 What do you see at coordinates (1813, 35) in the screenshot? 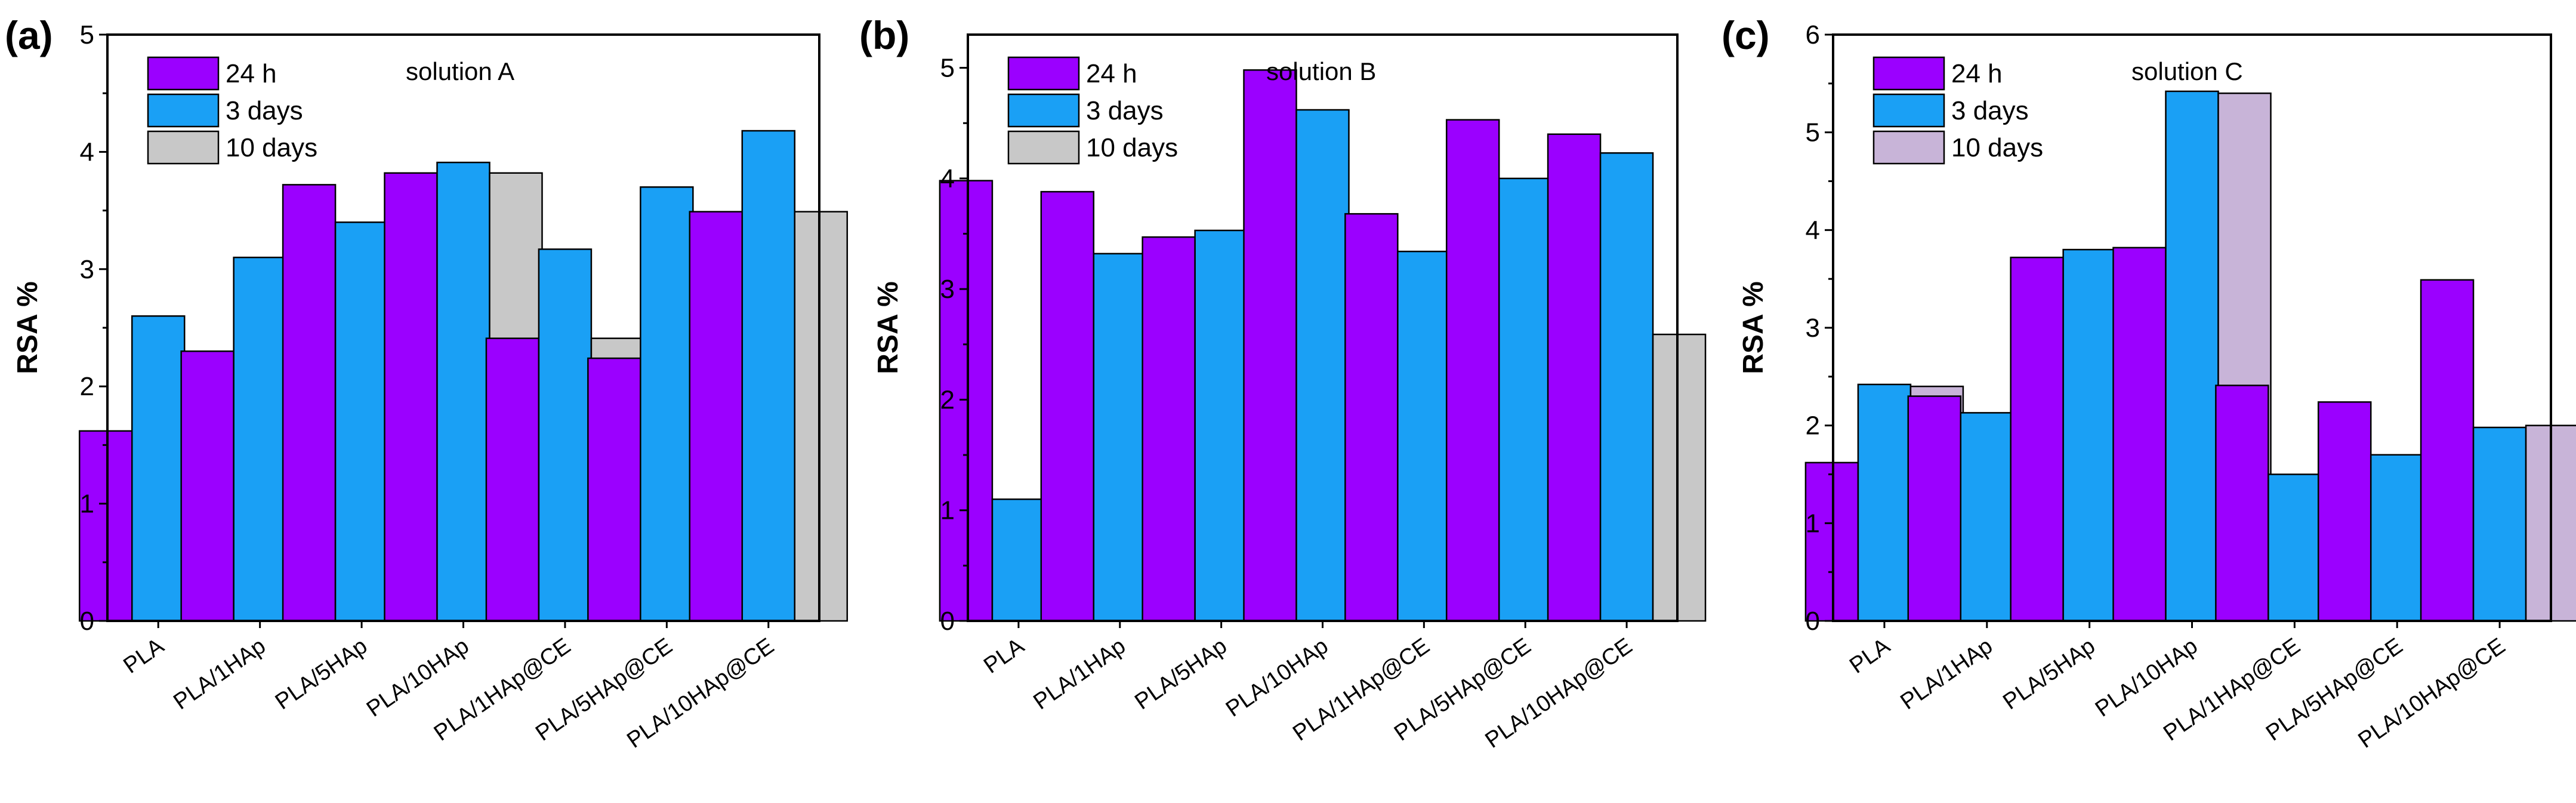
I see `y-tick-label: 6` at bounding box center [1813, 35].